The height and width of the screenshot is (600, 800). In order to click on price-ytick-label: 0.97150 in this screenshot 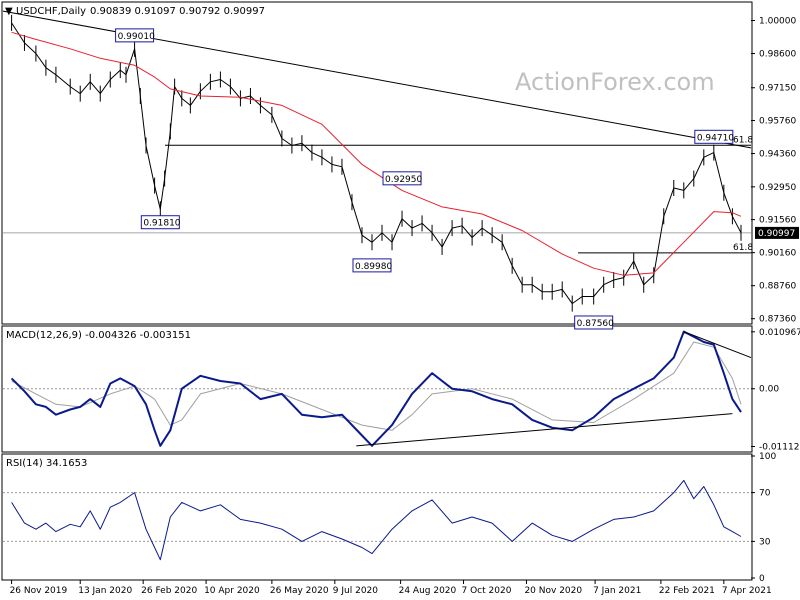, I will do `click(777, 89)`.